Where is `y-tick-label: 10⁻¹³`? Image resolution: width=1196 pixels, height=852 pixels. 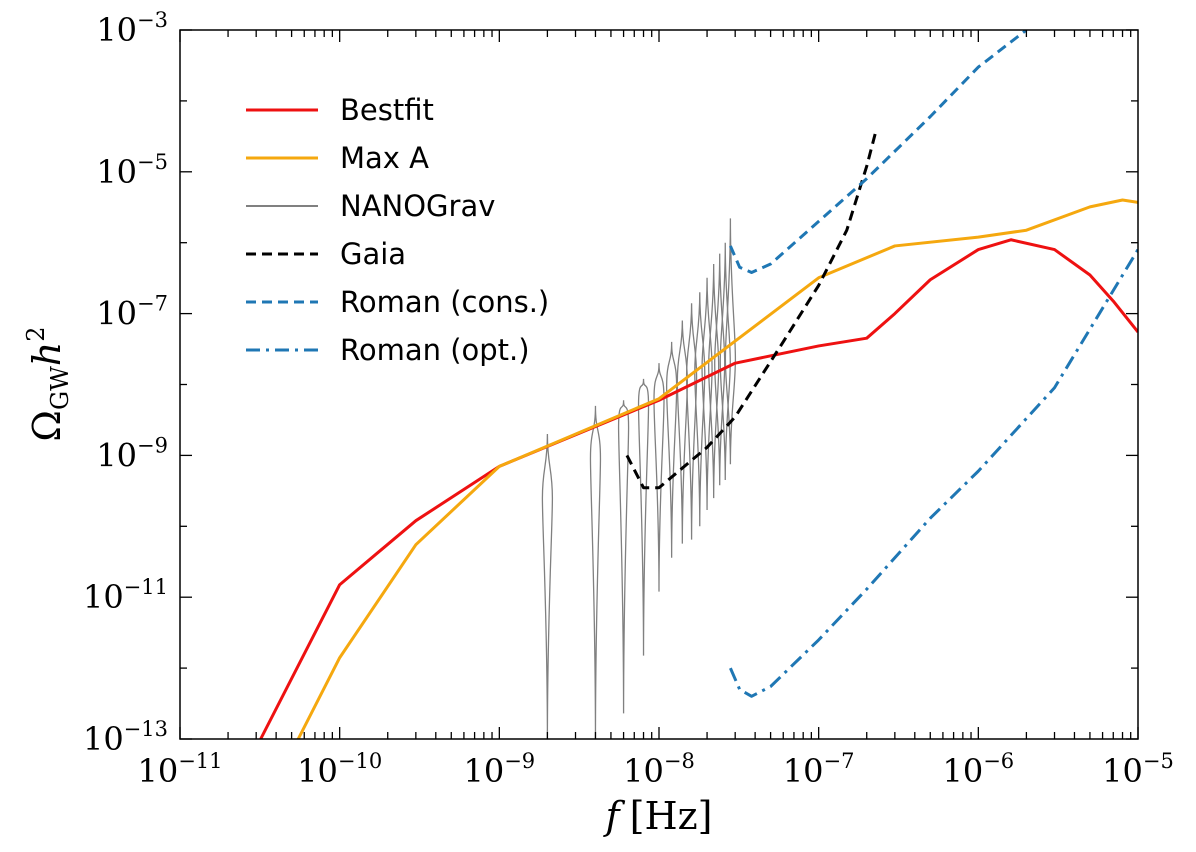
y-tick-label: 10⁻¹³ is located at coordinates (125, 737).